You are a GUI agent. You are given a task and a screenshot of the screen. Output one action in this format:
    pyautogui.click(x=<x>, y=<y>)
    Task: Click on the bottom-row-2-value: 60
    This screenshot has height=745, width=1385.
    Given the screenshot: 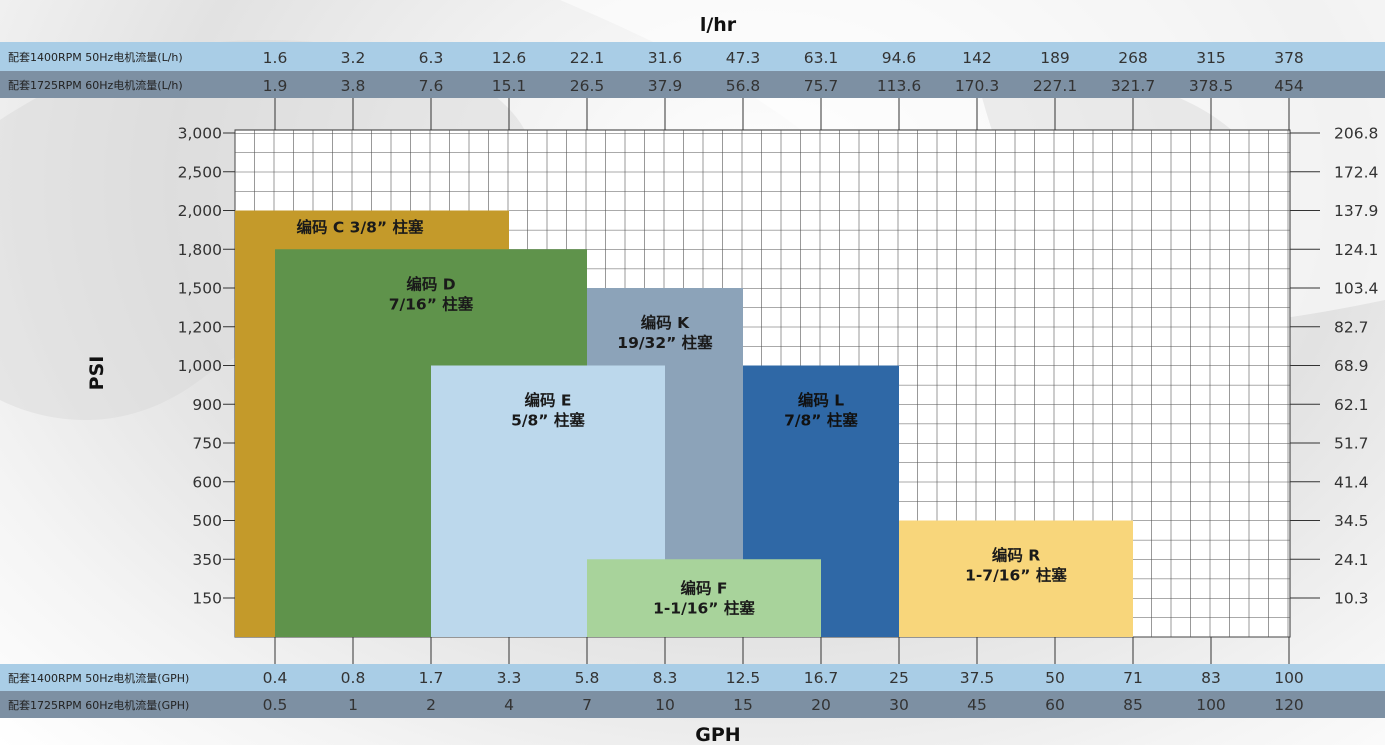 What is the action you would take?
    pyautogui.click(x=1055, y=705)
    